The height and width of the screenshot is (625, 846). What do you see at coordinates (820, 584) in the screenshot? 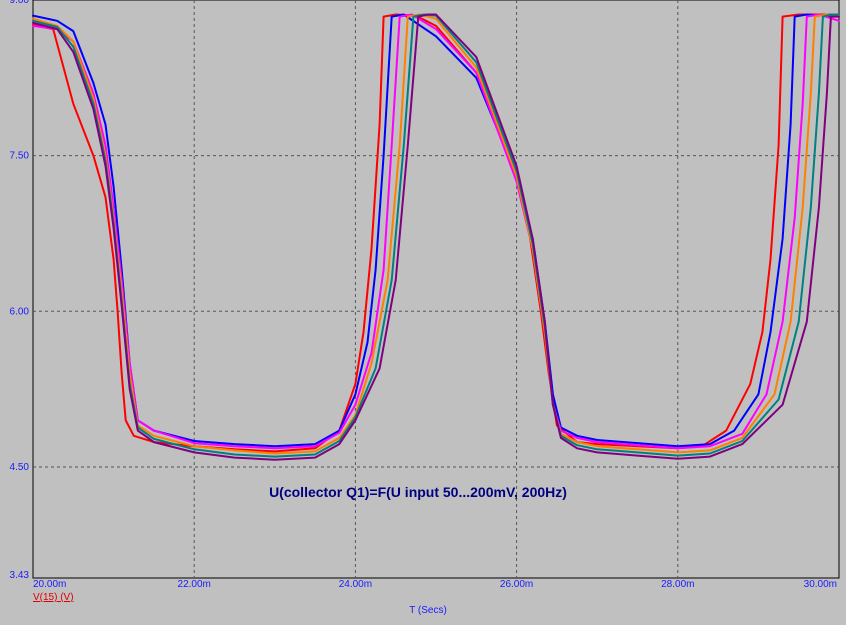
I see `x-tick-label: 30.00m` at bounding box center [820, 584].